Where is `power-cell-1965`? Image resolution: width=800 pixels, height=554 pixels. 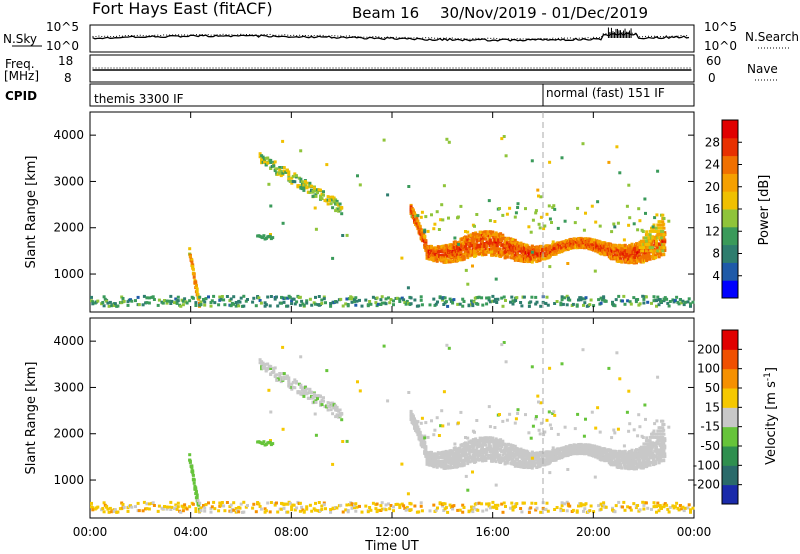
power-cell-1965 is located at coordinates (629, 251).